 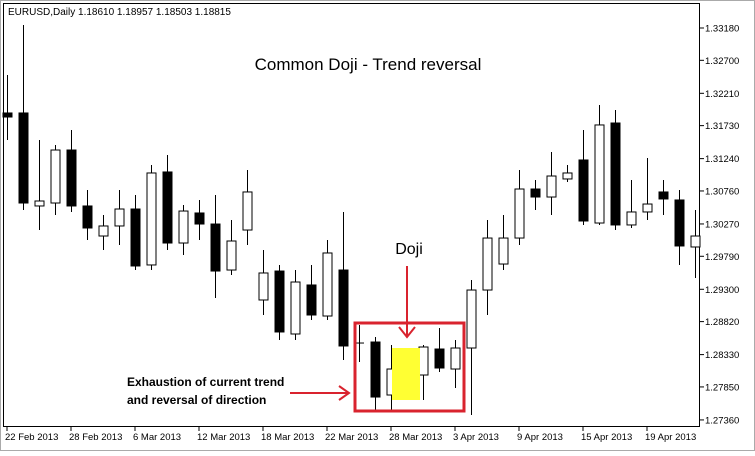 I want to click on note-line: Exhaustion of current trend, so click(x=205, y=382).